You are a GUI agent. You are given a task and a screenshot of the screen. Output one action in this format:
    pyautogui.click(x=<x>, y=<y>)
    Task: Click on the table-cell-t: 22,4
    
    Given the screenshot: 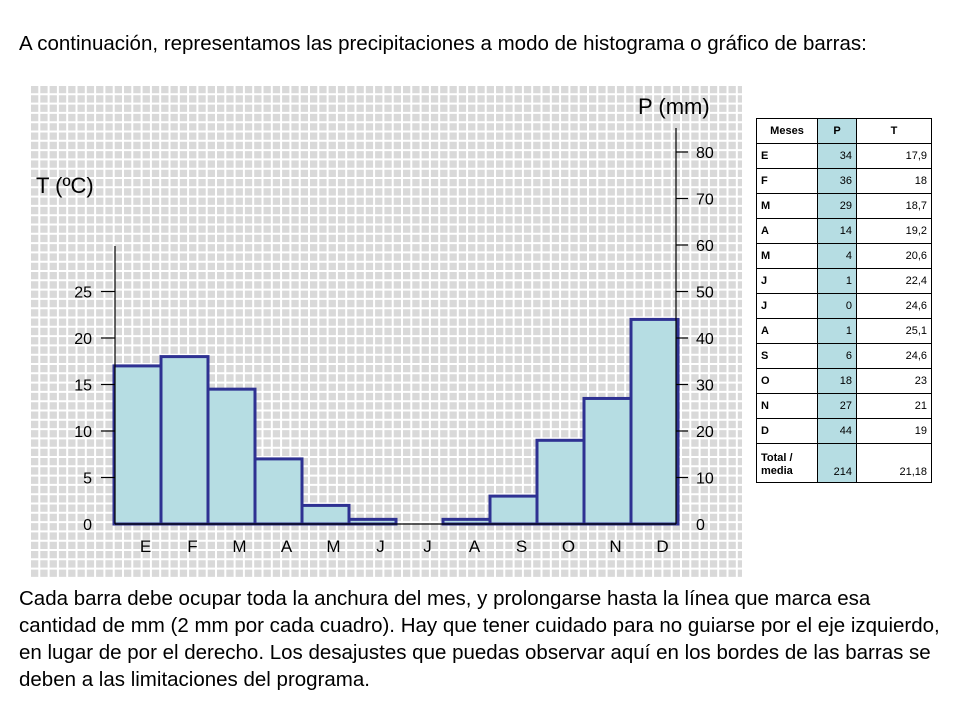 What is the action you would take?
    pyautogui.click(x=894, y=281)
    